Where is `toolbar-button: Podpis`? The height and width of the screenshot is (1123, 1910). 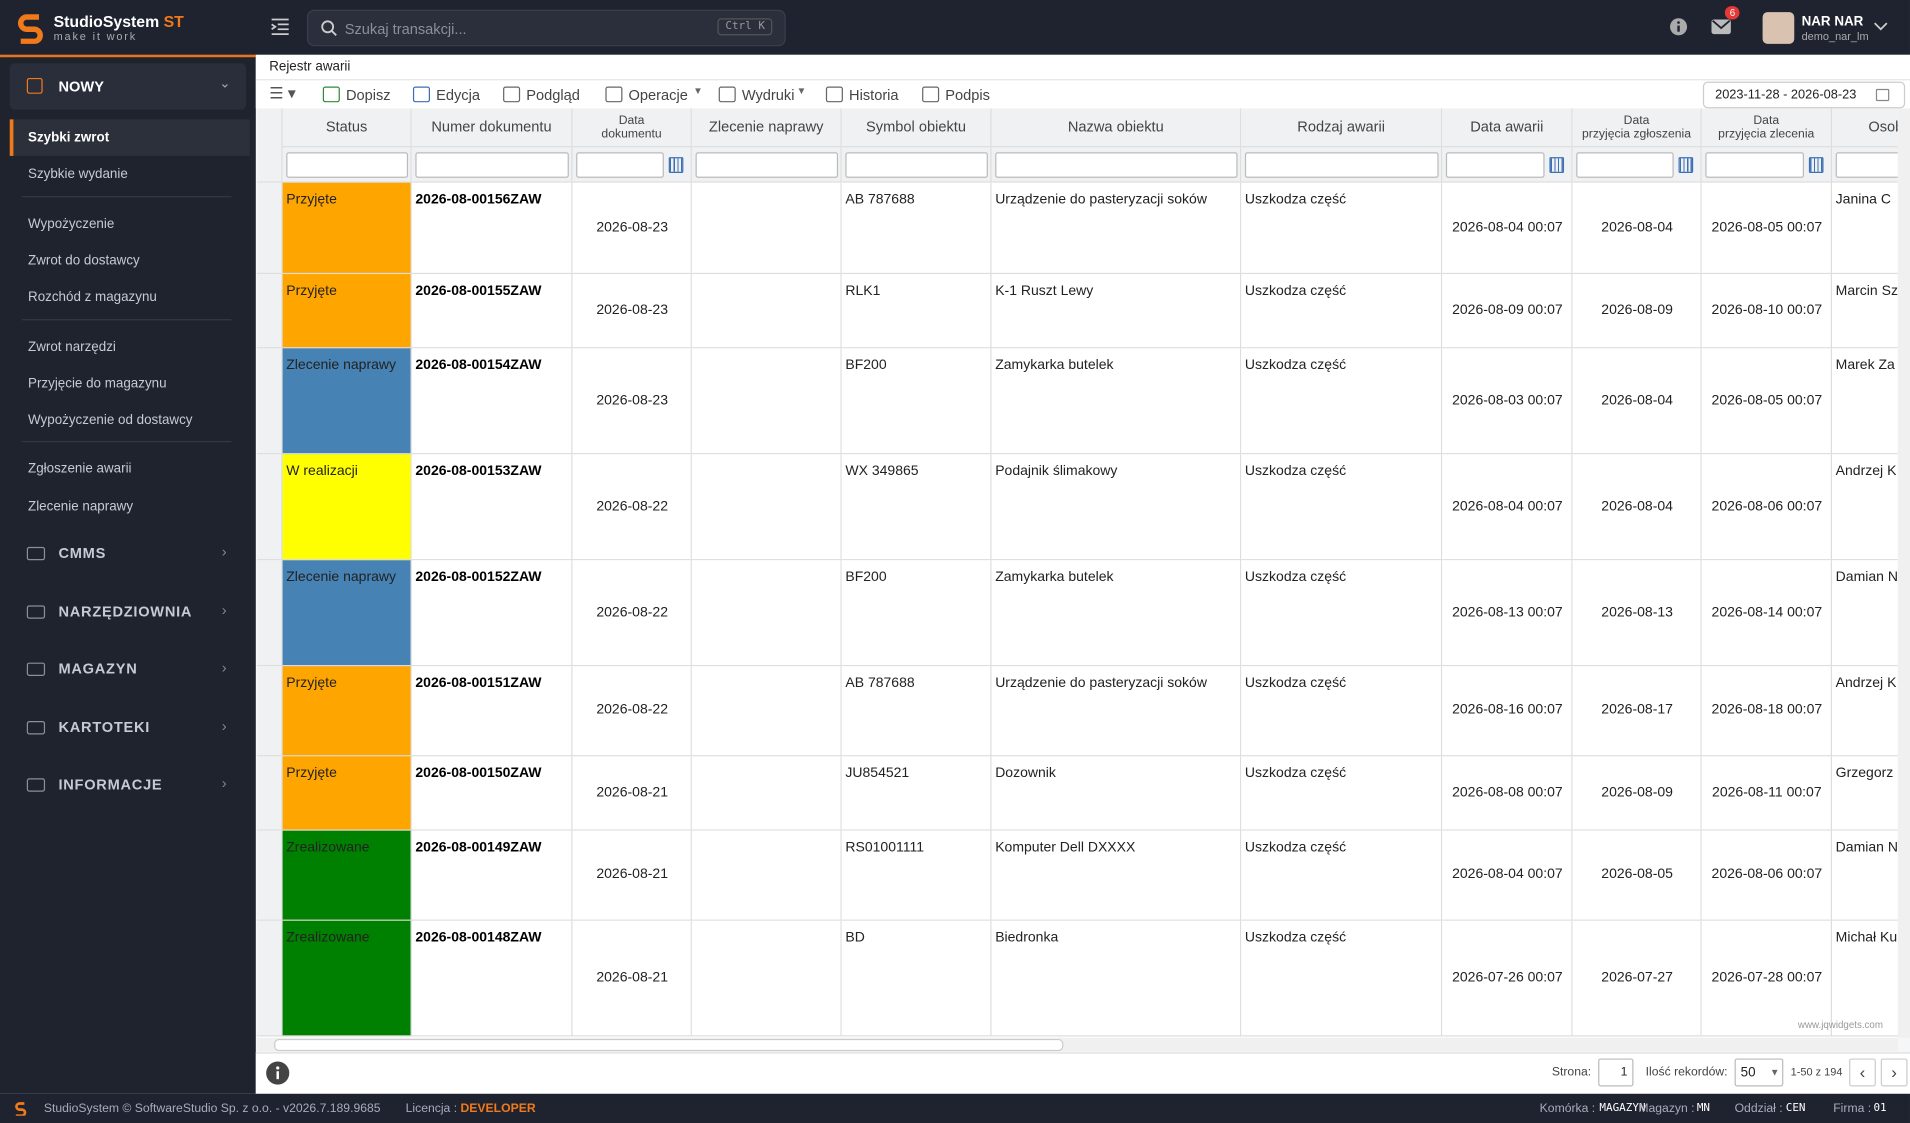
toolbar-button: Podpis is located at coordinates (967, 95).